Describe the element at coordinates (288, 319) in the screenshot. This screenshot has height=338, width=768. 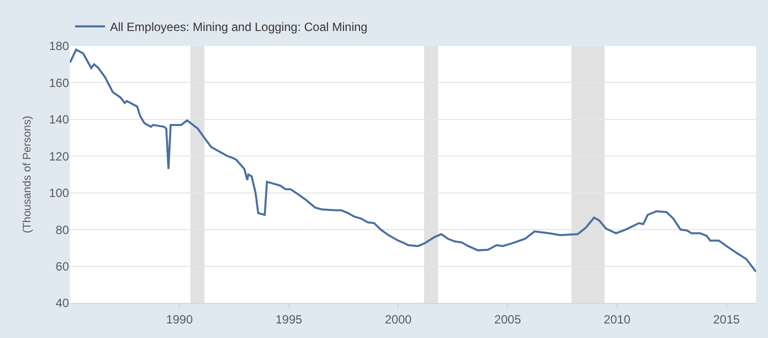
I see `x-tick-label: 1995` at that location.